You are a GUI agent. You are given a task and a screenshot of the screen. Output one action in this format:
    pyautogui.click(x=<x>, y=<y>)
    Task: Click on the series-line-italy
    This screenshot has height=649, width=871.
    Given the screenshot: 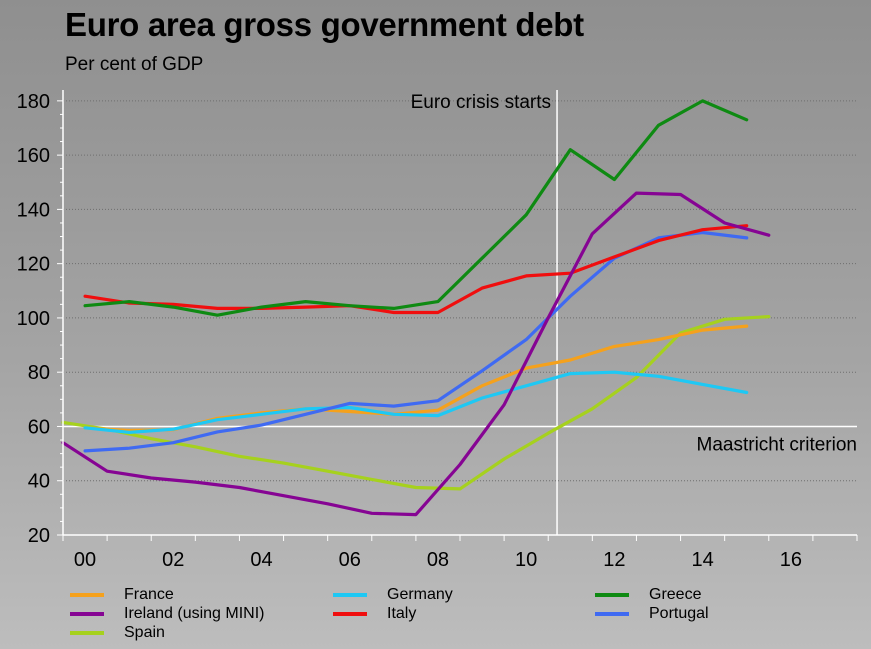 What is the action you would take?
    pyautogui.click(x=416, y=269)
    